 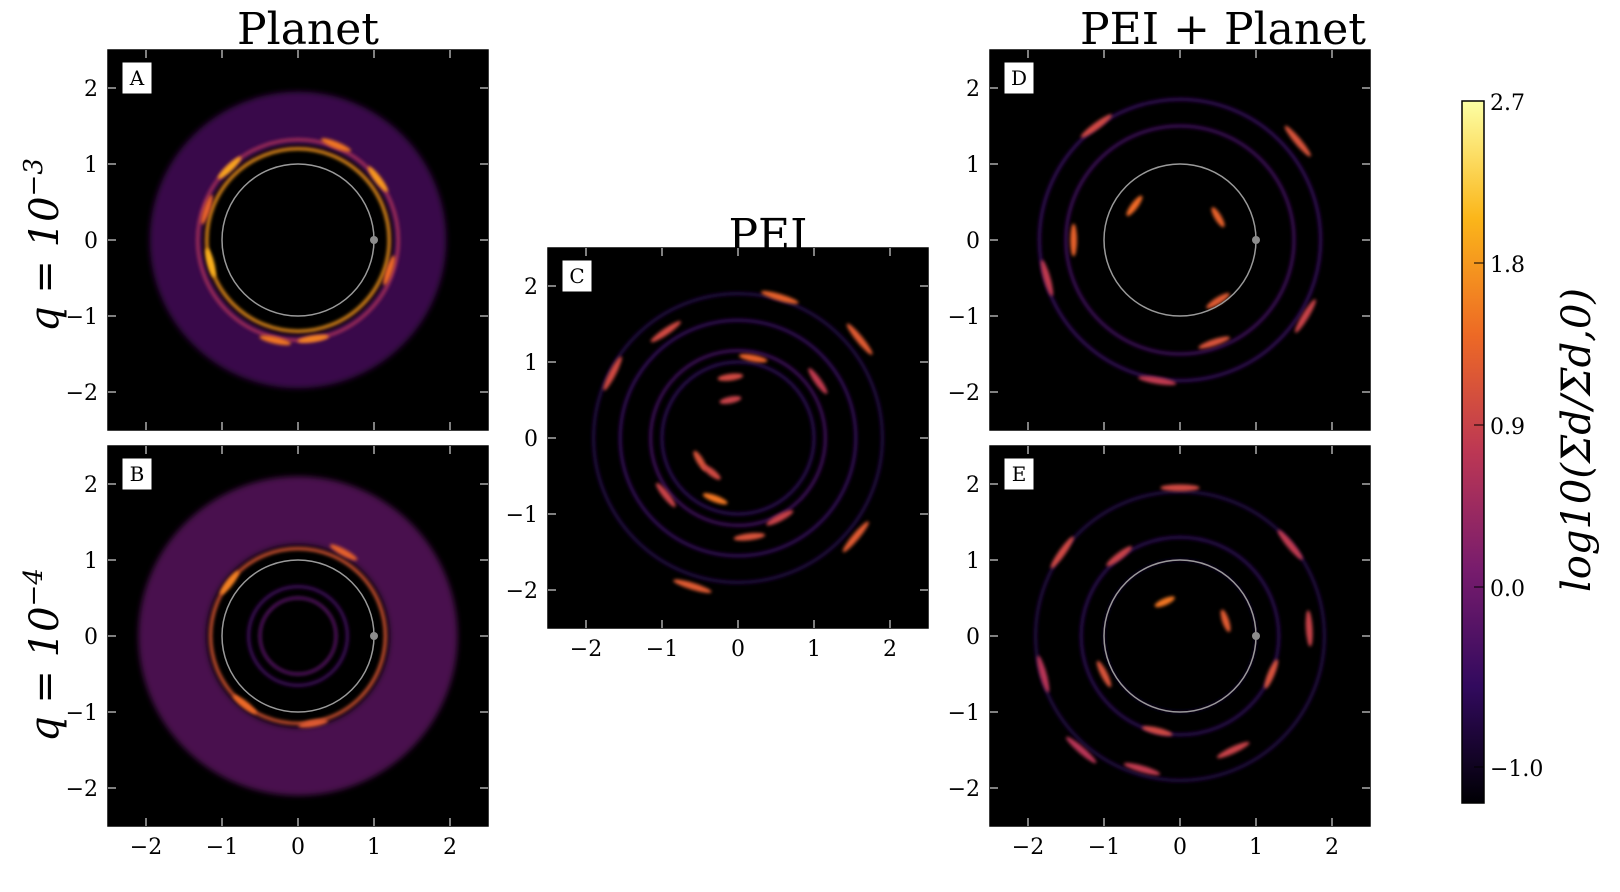 I want to click on row-label-q4: q = 10−4, so click(x=43, y=655).